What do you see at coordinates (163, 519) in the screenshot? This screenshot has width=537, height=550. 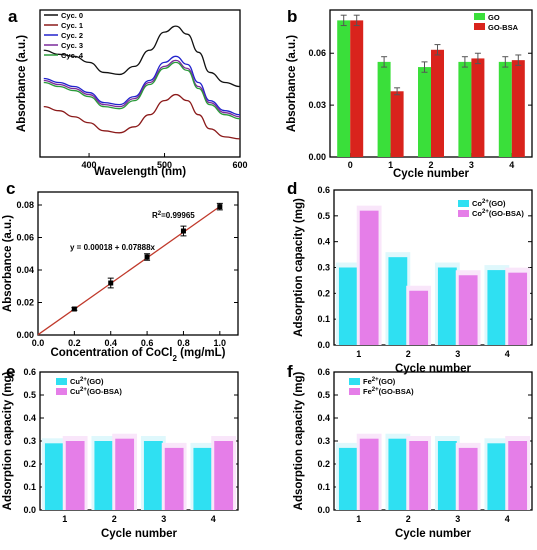 I see `e-x-tick-label-2: 3` at bounding box center [163, 519].